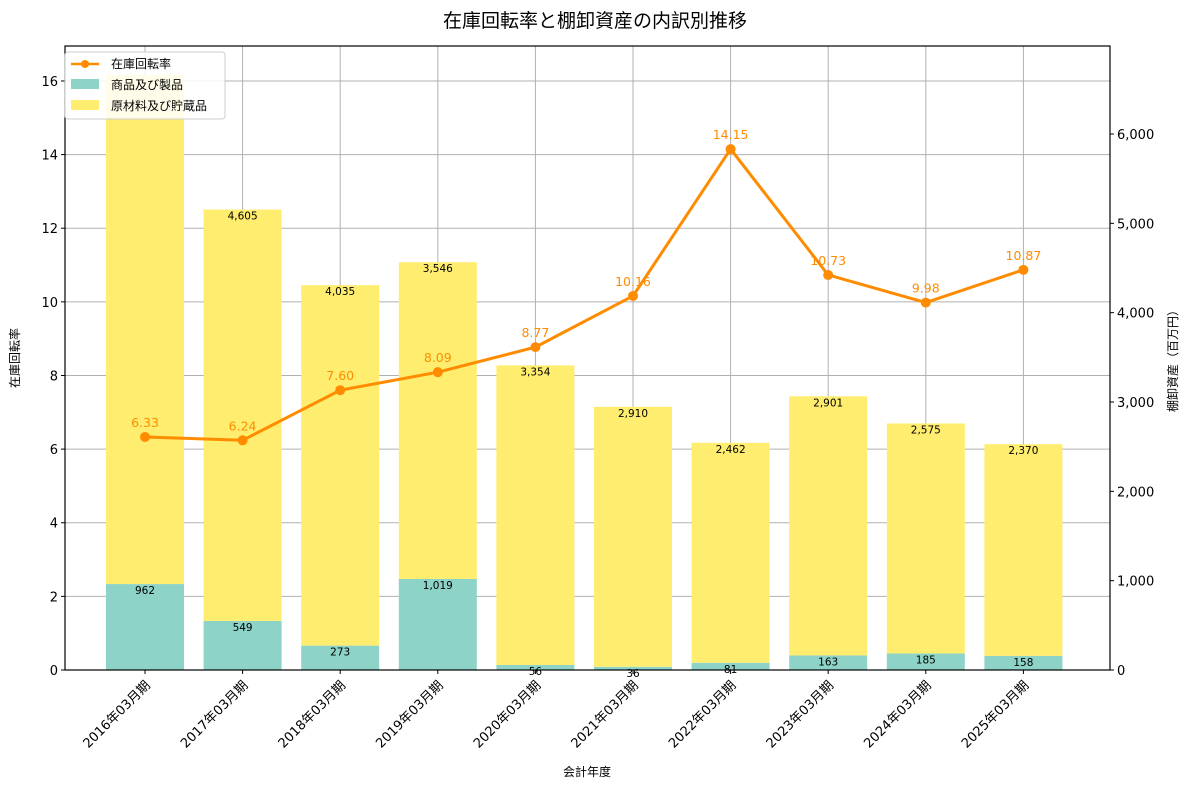  I want to click on y-left-tick-label: 14, so click(49, 156).